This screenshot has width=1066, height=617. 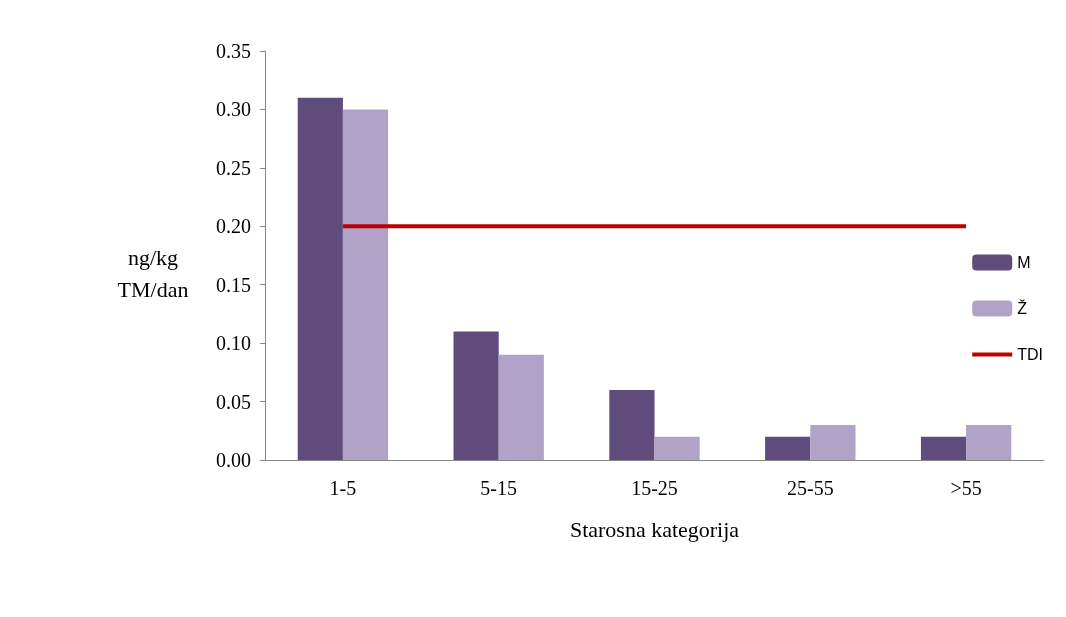 I want to click on legend-label: Ž, so click(x=1022, y=308).